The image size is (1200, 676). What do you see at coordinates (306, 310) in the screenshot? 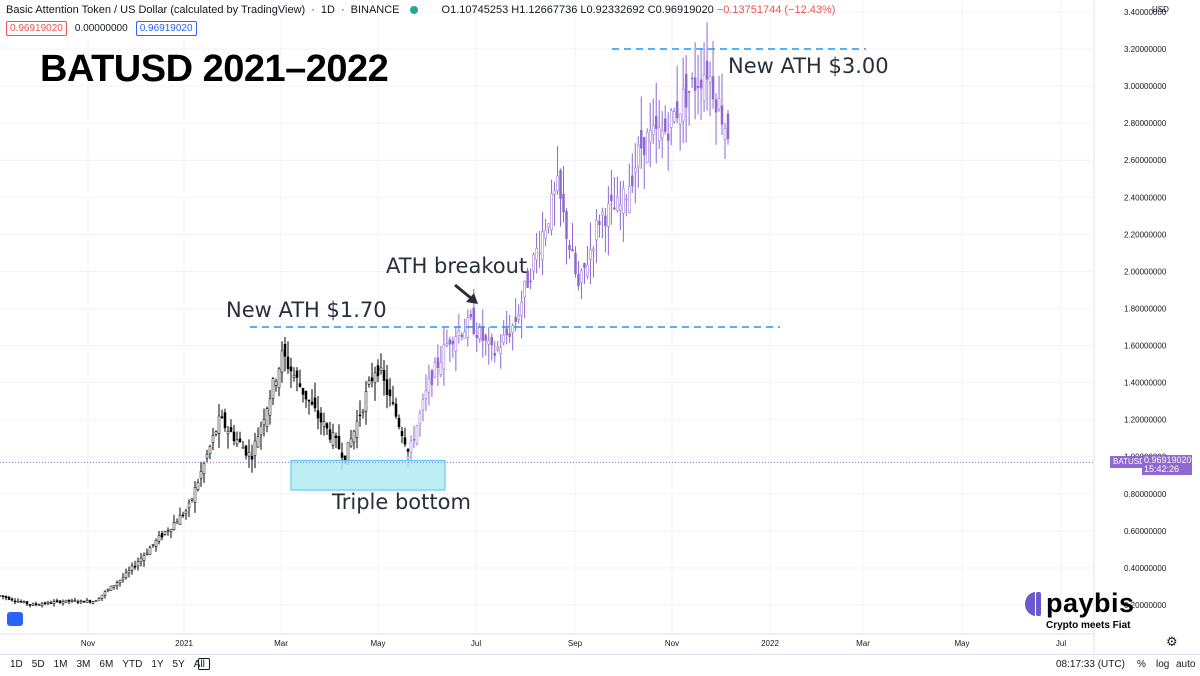
I see `annotation-new-ath-170: New ATH $1.70` at bounding box center [306, 310].